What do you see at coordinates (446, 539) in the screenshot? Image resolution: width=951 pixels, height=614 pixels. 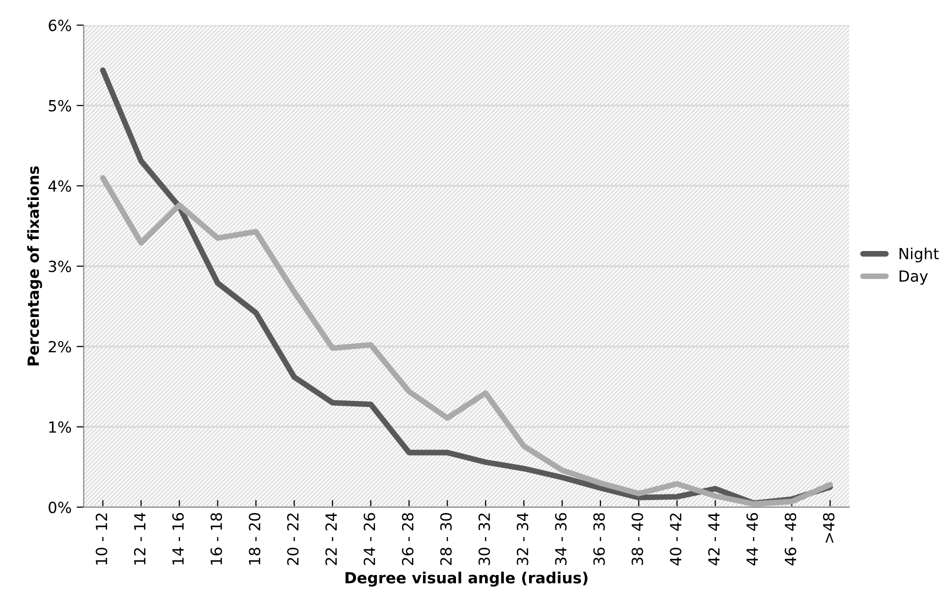 I see `x-tick-label: 28 - 30` at bounding box center [446, 539].